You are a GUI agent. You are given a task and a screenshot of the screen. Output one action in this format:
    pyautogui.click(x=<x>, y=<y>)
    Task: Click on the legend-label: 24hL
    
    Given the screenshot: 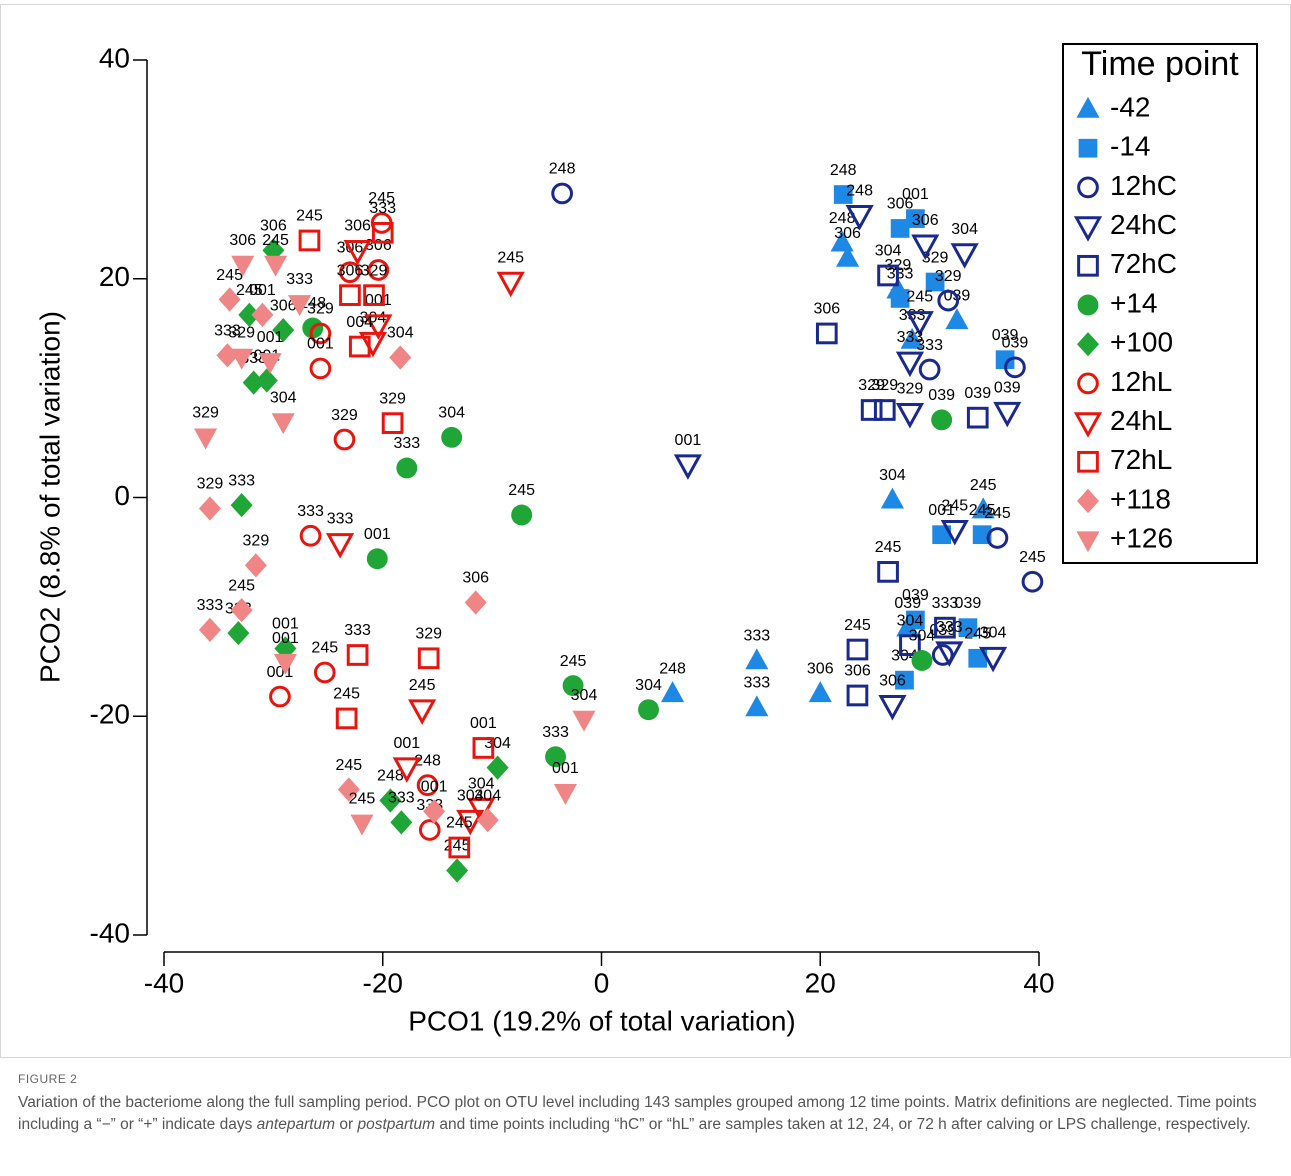 What is the action you would take?
    pyautogui.click(x=1141, y=420)
    